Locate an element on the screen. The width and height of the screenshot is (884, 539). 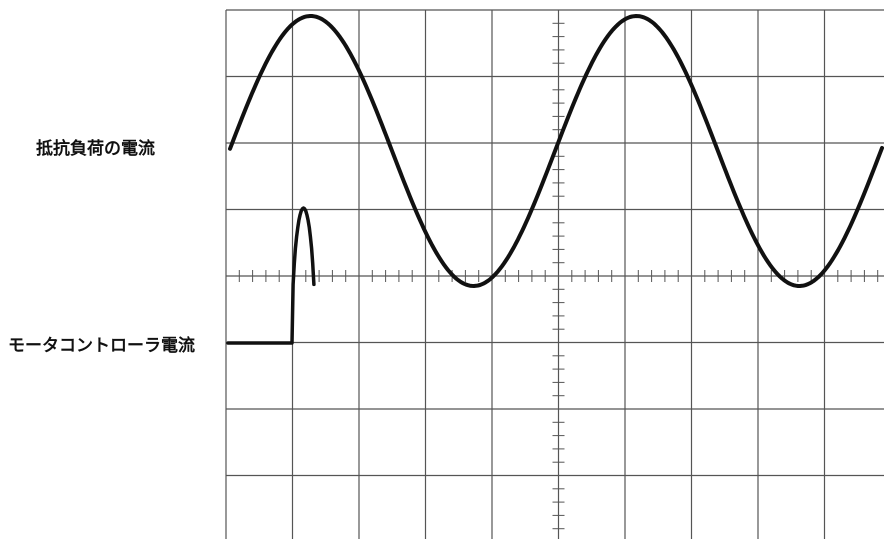
resistive-load-current-label: 抵抗負荷の電流 is located at coordinates (95, 149).